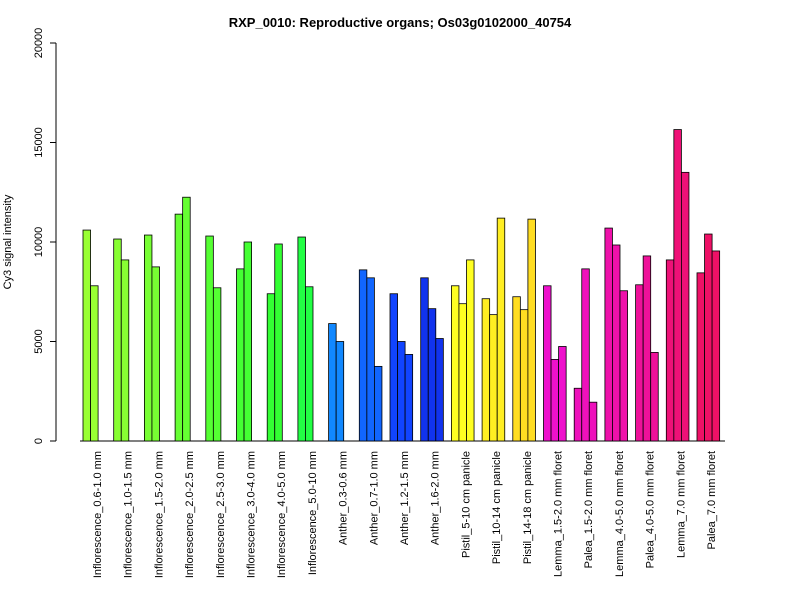  Describe the element at coordinates (159, 514) in the screenshot. I see `x-tick-label: Inflorescence_1.5-2.0 mm` at that location.